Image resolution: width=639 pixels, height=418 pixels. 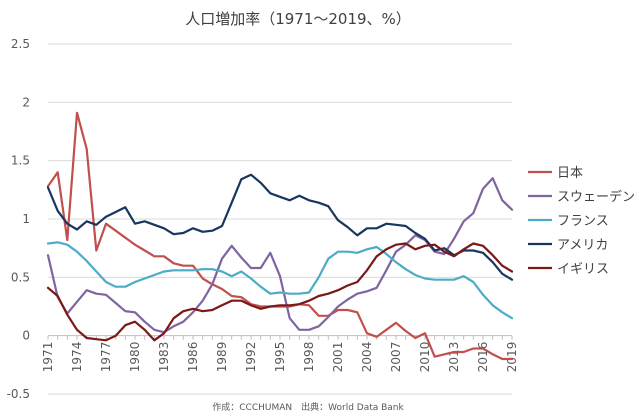 What do you see at coordinates (280, 357) in the screenshot?
I see `x-tick-label: 1995` at bounding box center [280, 357].